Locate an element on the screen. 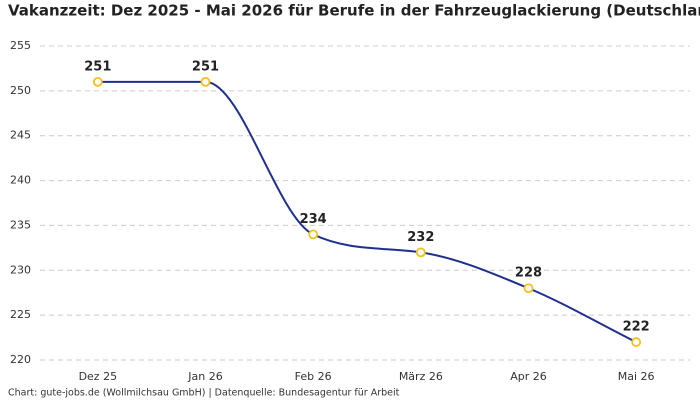  y-tick-label: 240 is located at coordinates (20, 180).